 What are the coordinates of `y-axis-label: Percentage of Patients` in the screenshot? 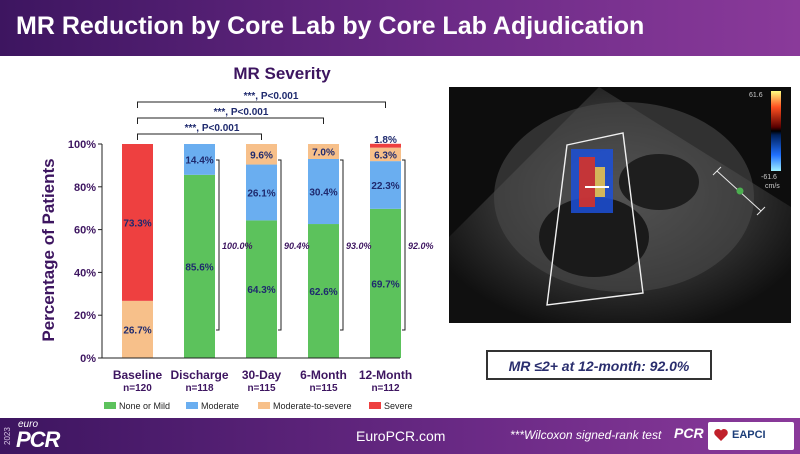 It's located at (48, 249).